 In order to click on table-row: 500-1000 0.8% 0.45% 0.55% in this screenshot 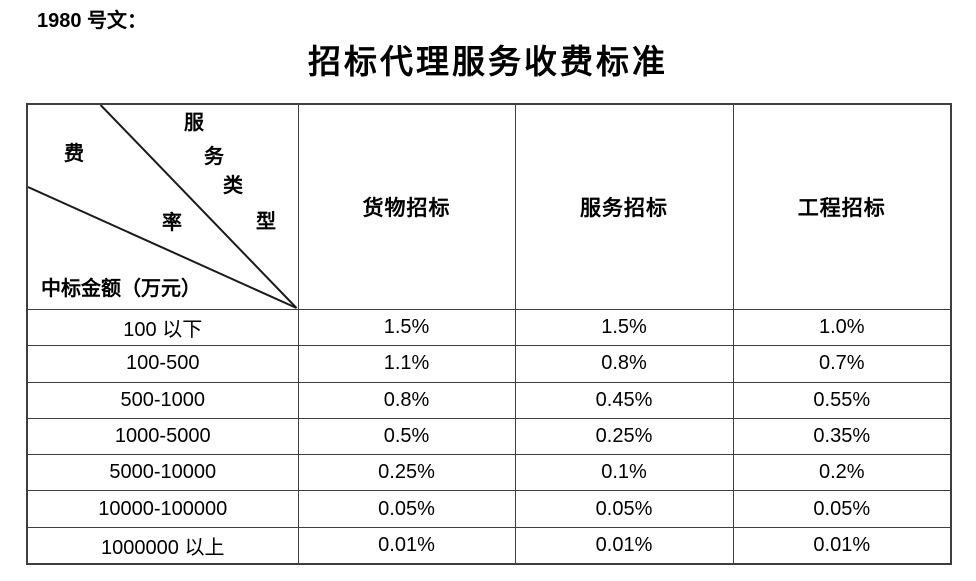, I will do `click(489, 400)`.